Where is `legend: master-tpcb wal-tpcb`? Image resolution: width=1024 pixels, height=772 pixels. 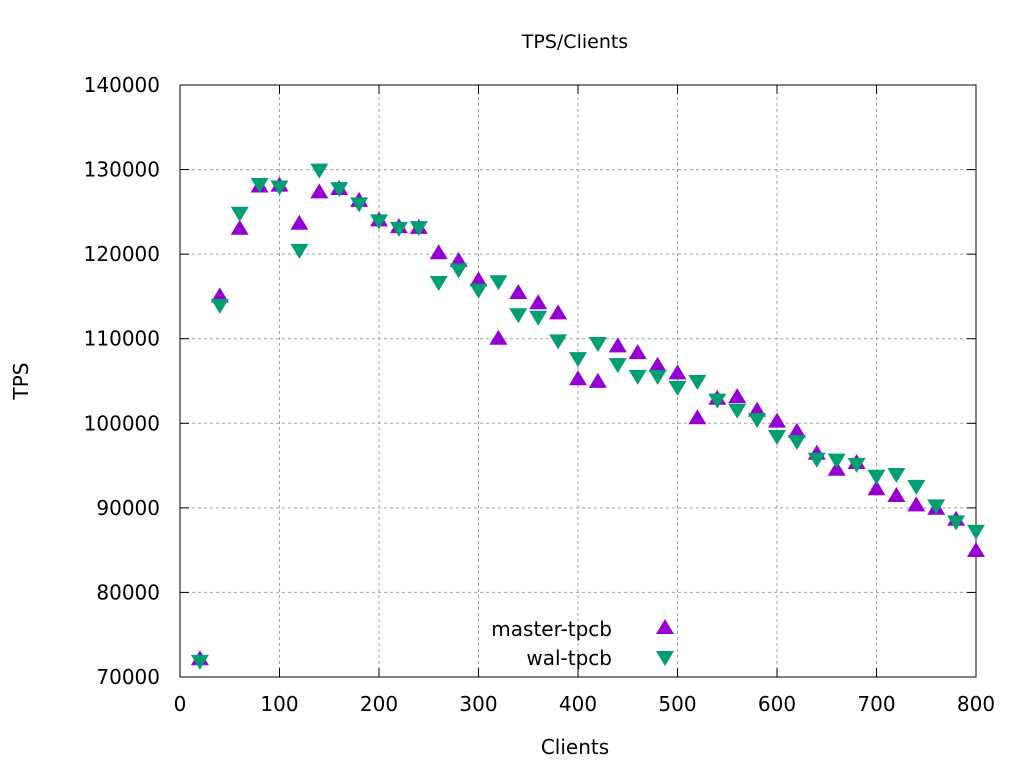
legend: master-tpcb wal-tpcb is located at coordinates (582, 643).